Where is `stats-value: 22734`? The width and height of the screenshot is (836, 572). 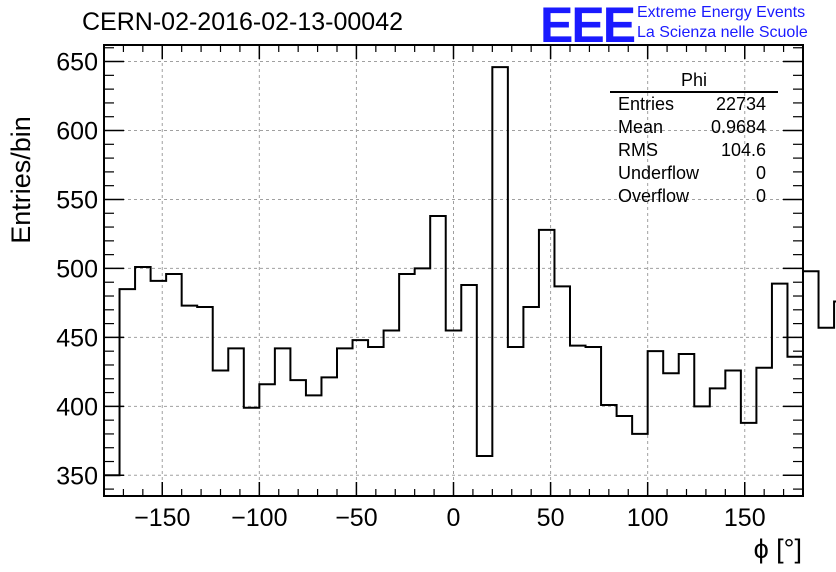 stats-value: 22734 is located at coordinates (740, 104).